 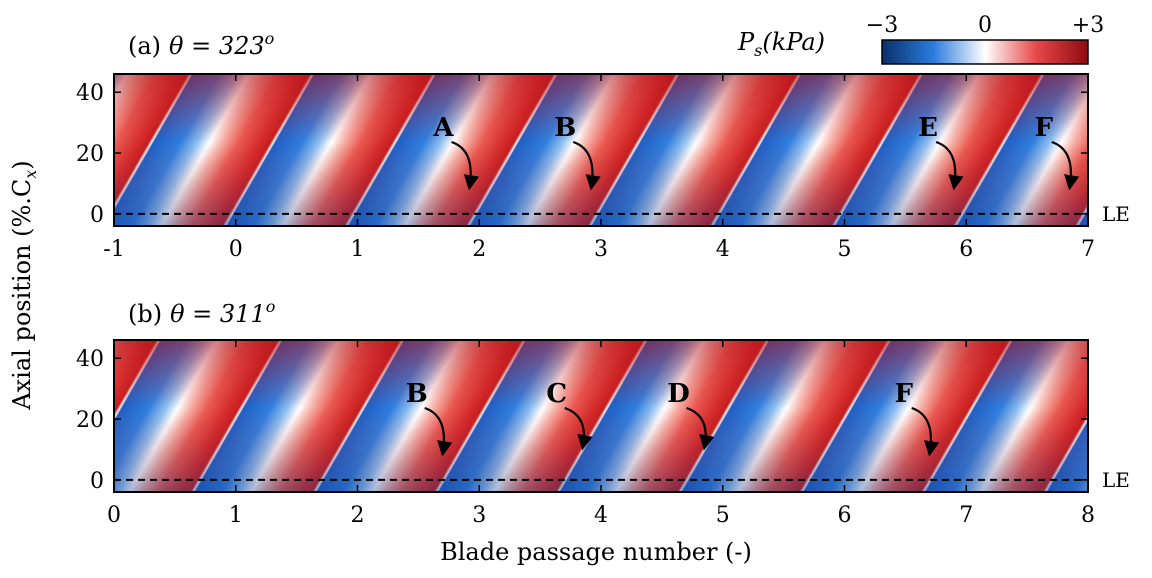 What do you see at coordinates (985, 52) in the screenshot?
I see `colorbar-gradient` at bounding box center [985, 52].